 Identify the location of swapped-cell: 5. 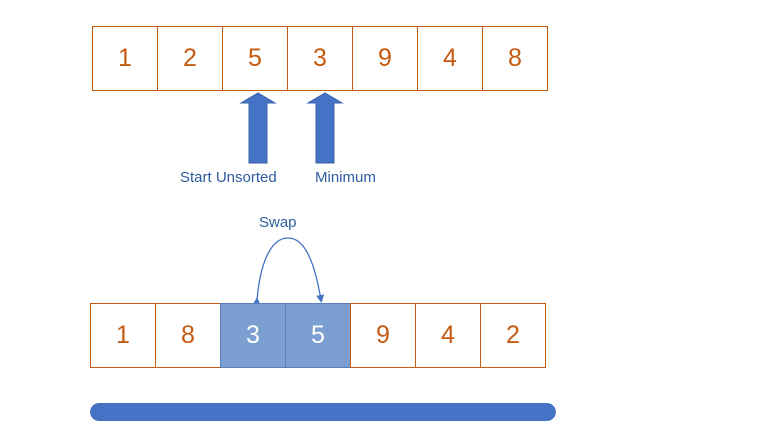
(318, 335).